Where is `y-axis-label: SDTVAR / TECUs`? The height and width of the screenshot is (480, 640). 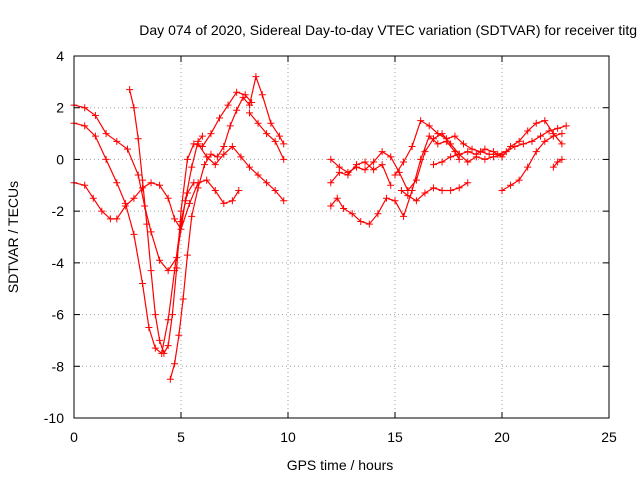
y-axis-label: SDTVAR / TECUs is located at coordinates (13, 237).